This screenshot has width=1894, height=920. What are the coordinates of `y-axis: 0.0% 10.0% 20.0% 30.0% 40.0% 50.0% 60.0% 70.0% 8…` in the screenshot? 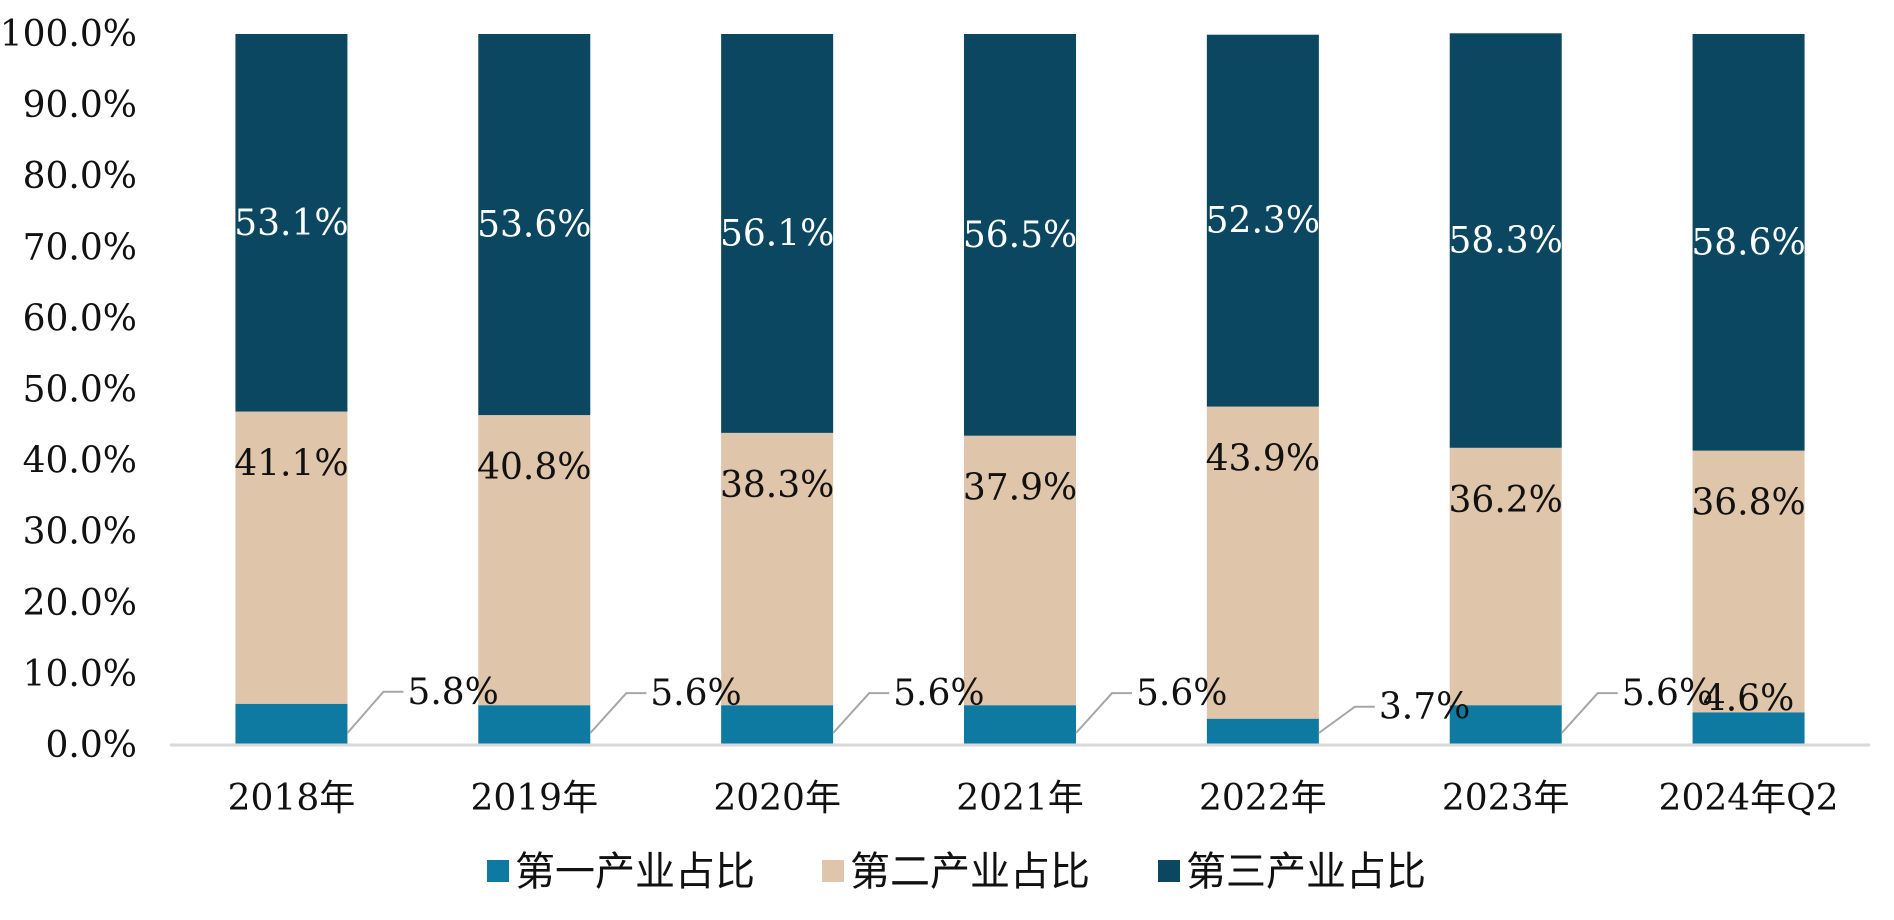 It's located at (68, 390).